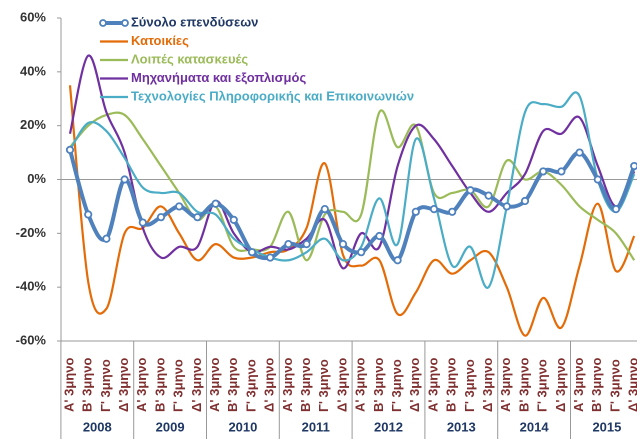 The image size is (637, 439). Describe the element at coordinates (606, 426) in the screenshot. I see `group-label: 2015` at that location.